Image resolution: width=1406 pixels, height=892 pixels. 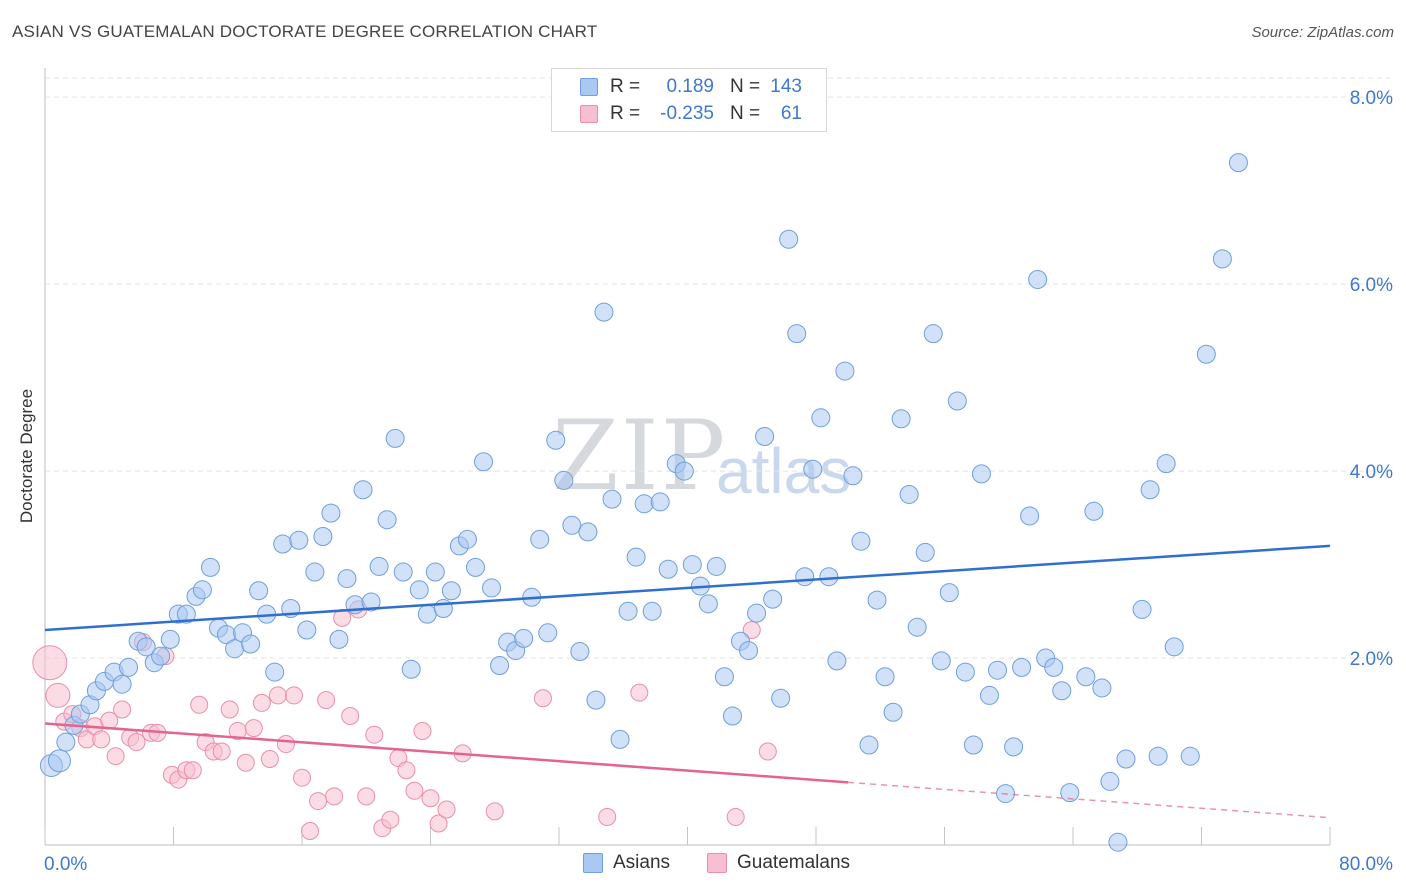 What do you see at coordinates (791, 113) in the screenshot?
I see `n-value: 61` at bounding box center [791, 113].